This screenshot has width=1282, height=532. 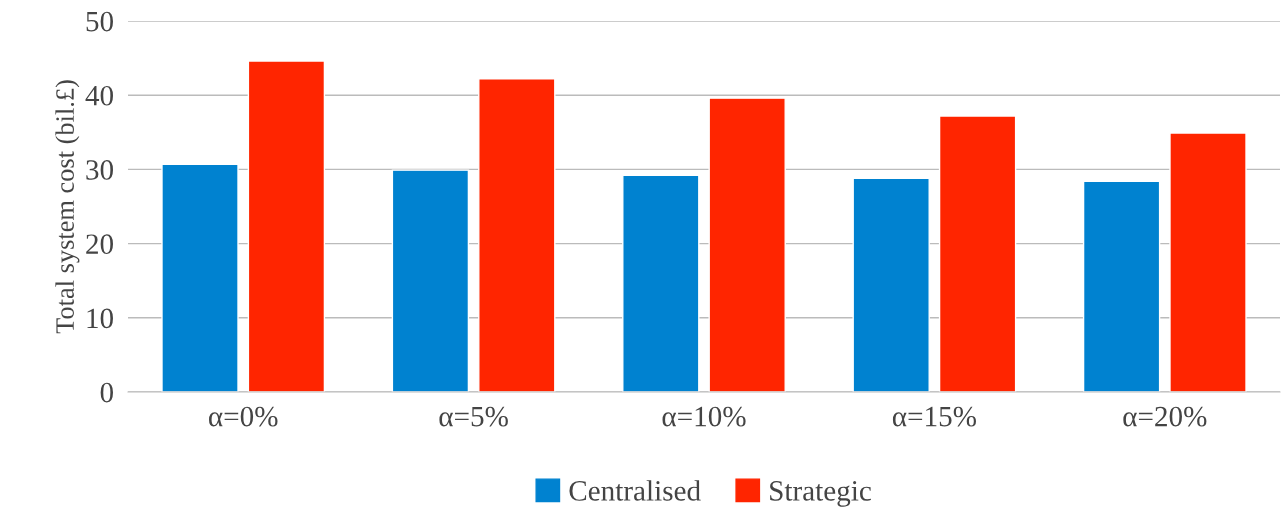 What do you see at coordinates (473, 416) in the screenshot?
I see `x-tick-label: α=5%` at bounding box center [473, 416].